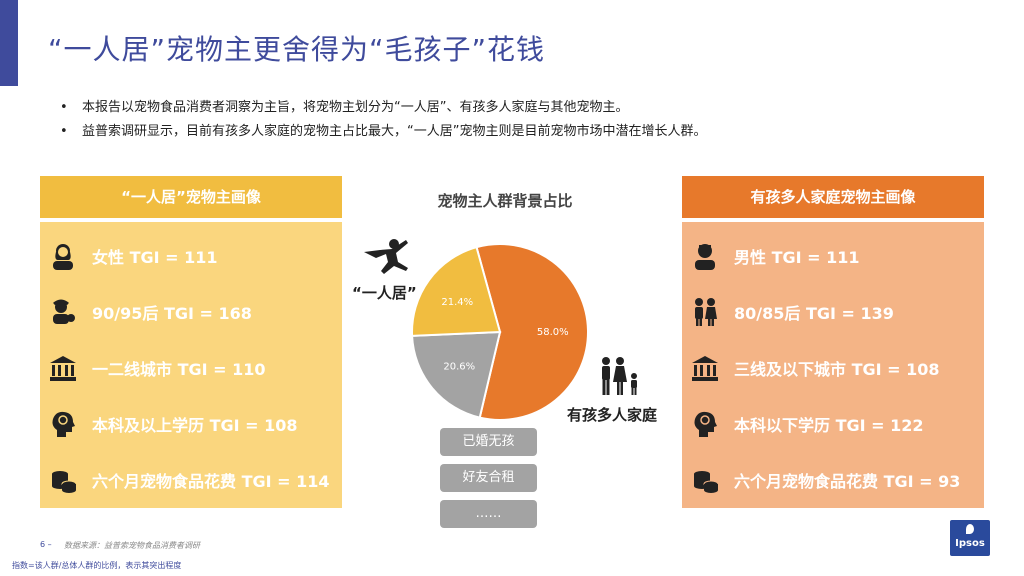  I want to click on profile-row: 男性 TGI = 111, so click(833, 256).